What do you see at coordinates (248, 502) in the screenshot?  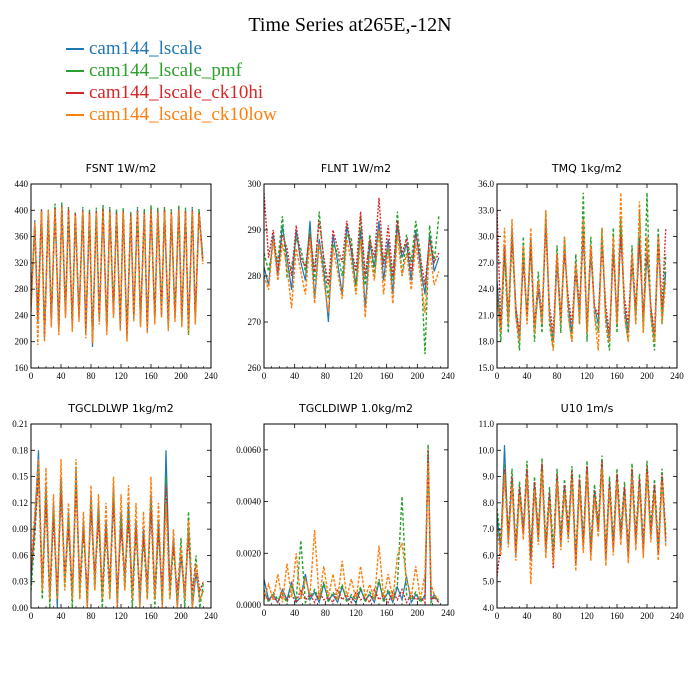 I see `y-tick-label: 0.0040` at bounding box center [248, 502].